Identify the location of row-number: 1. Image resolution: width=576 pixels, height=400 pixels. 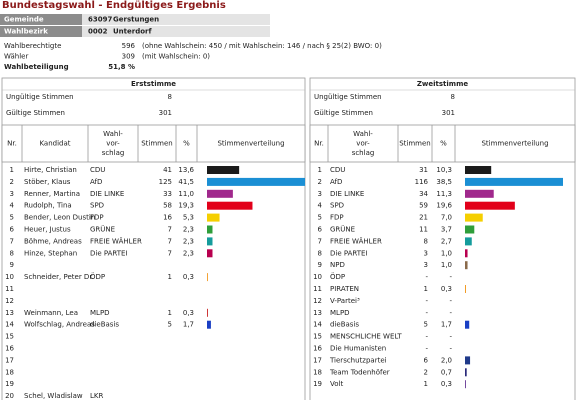
(12, 170).